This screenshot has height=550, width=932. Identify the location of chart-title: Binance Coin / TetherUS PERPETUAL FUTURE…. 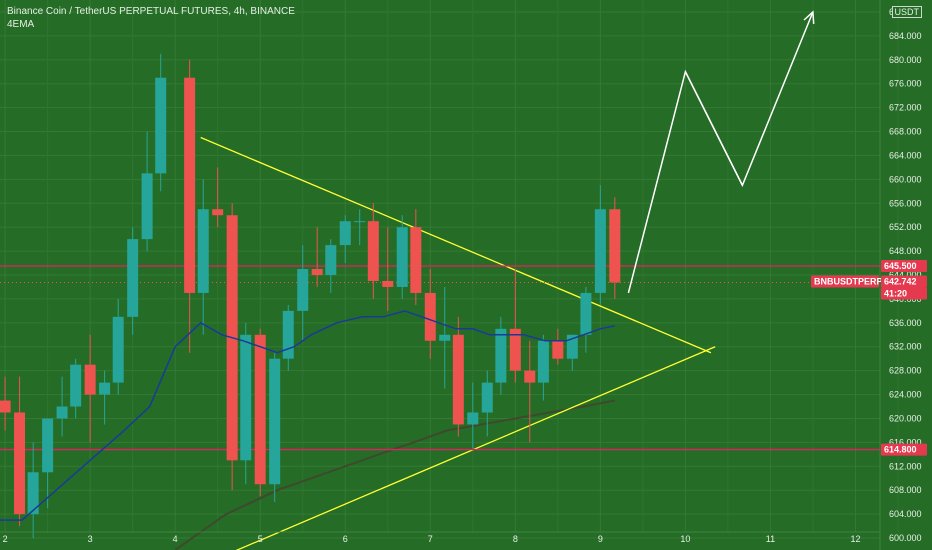
(151, 11).